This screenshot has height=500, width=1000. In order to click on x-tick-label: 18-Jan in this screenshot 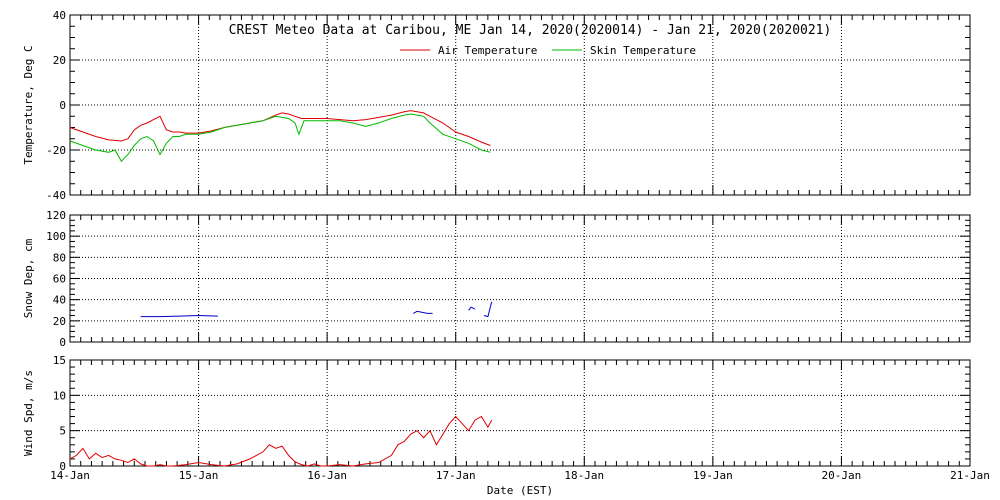, I will do `click(584, 475)`.